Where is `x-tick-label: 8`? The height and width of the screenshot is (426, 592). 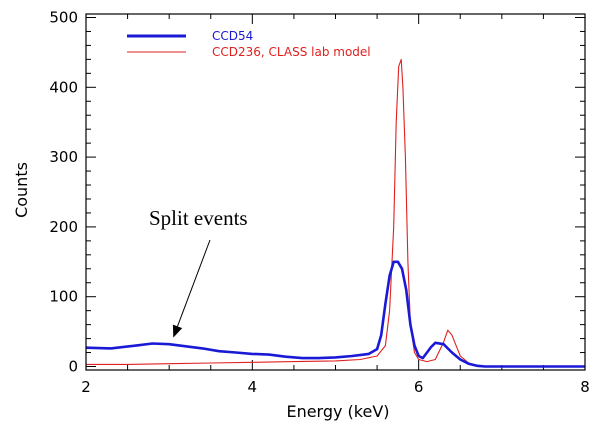 x-tick-label: 8 is located at coordinates (585, 387).